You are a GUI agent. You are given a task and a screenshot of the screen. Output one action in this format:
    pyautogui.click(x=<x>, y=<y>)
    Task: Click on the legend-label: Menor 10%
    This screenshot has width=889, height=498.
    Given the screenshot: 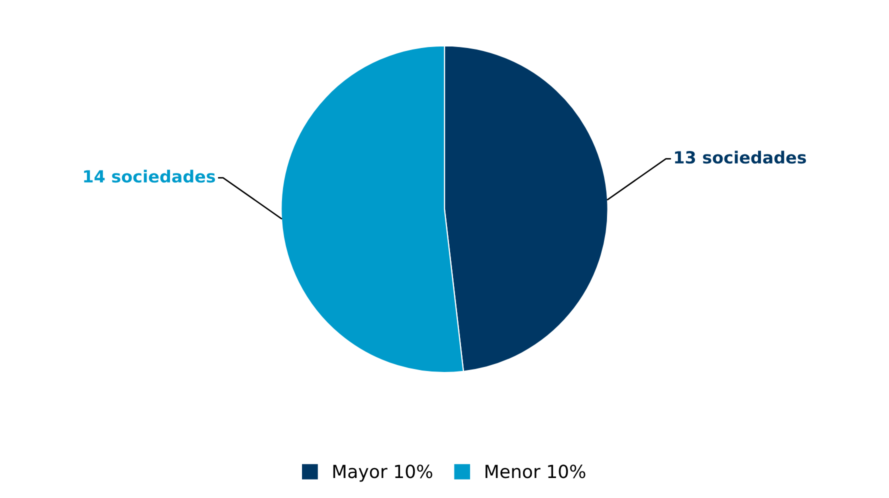 What is the action you would take?
    pyautogui.click(x=536, y=471)
    